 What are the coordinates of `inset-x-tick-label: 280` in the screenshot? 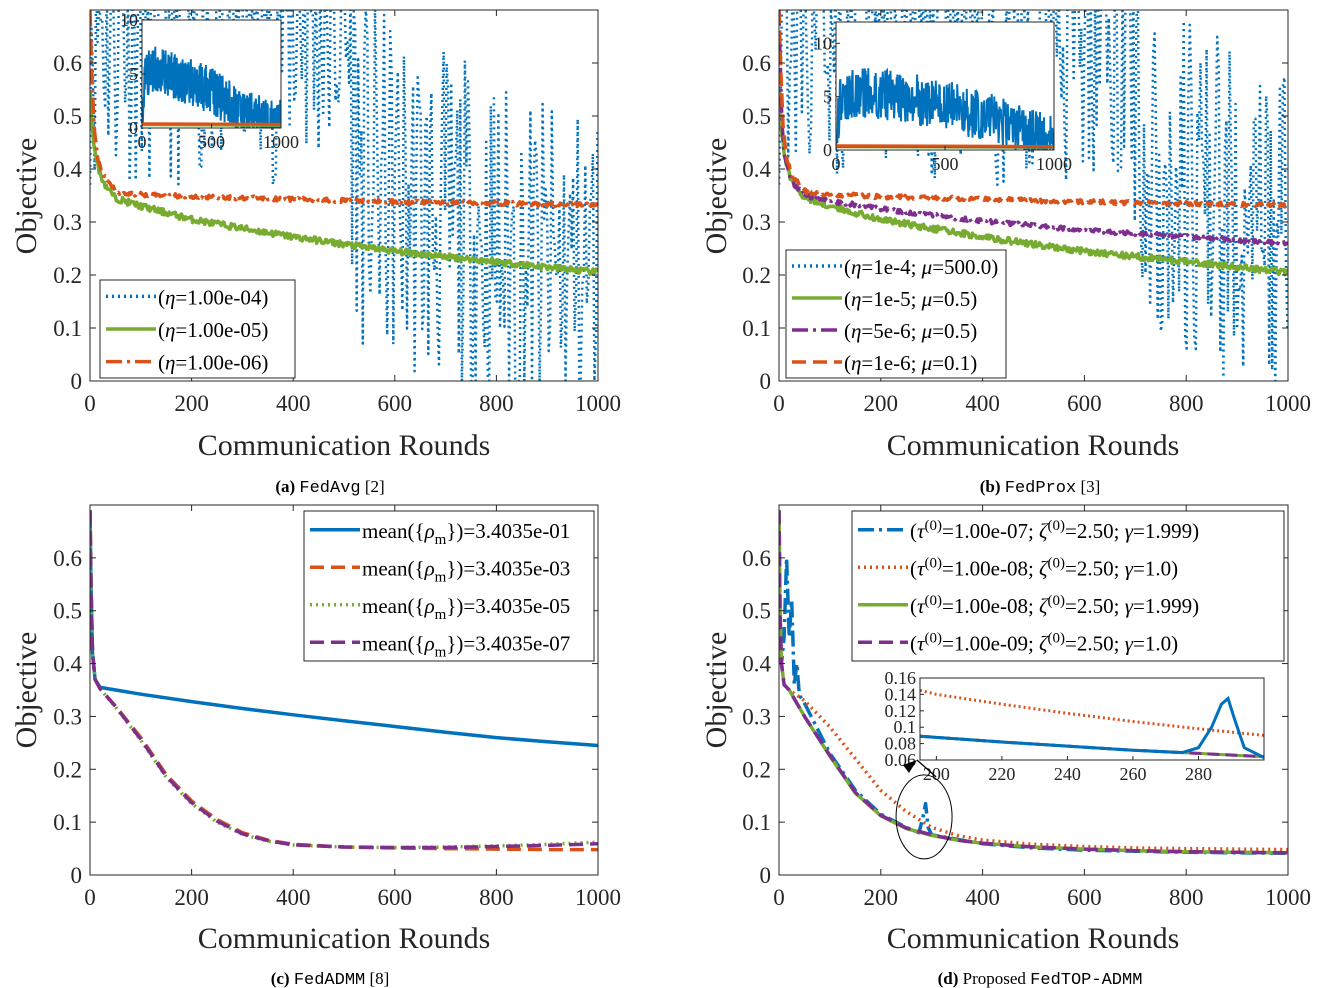 It's located at (1198, 774).